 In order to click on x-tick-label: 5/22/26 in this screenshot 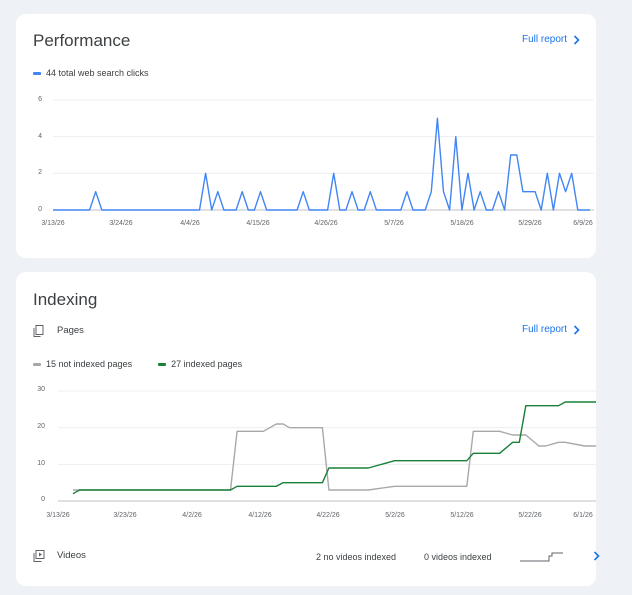, I will do `click(530, 515)`.